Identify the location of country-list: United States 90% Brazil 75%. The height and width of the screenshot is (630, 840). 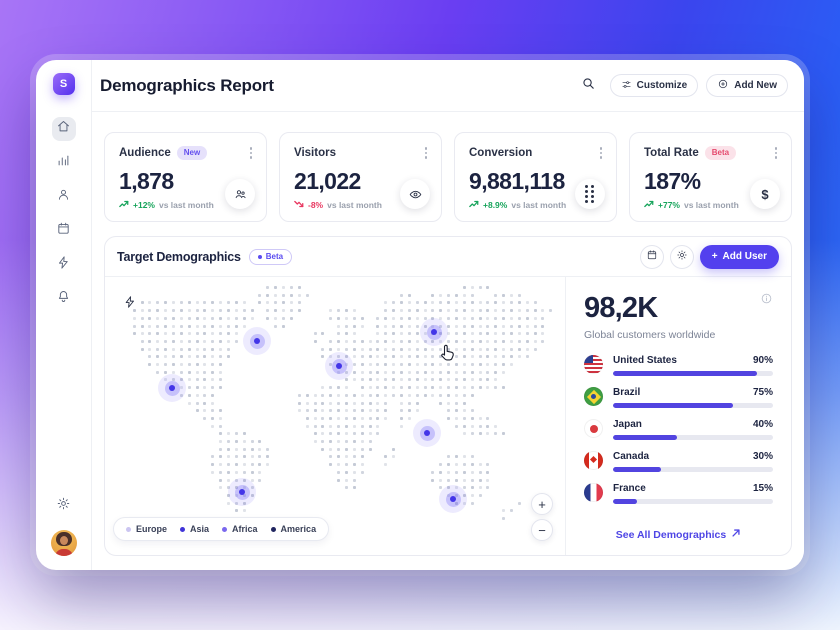
(678, 429).